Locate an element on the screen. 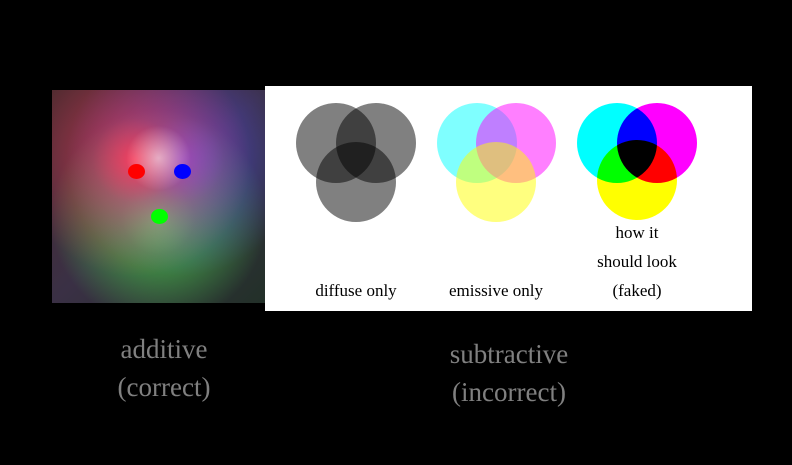 The width and height of the screenshot is (792, 465). additive-caption-1: additive is located at coordinates (164, 349).